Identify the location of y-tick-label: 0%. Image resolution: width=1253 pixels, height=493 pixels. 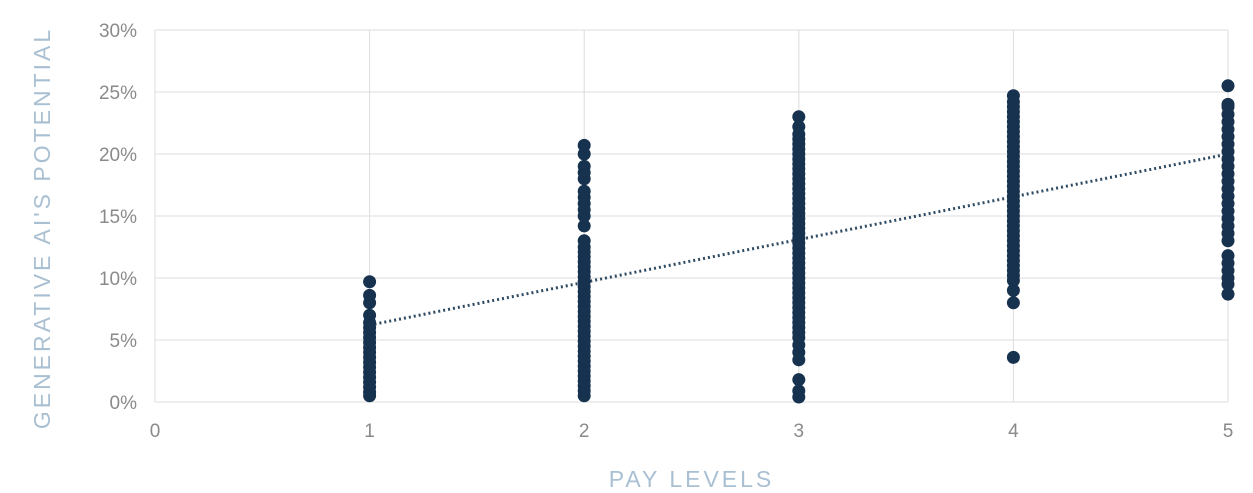
(124, 403).